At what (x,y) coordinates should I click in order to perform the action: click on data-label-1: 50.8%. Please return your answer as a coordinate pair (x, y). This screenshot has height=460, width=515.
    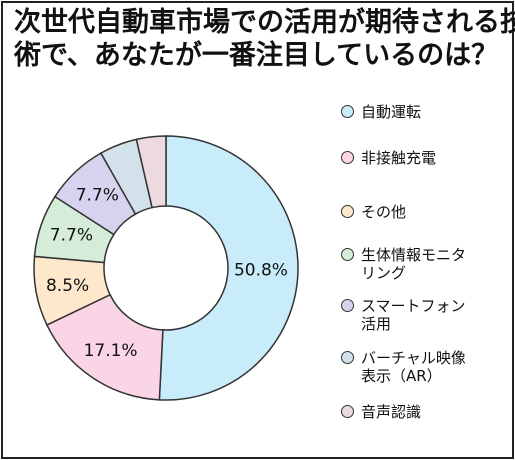
    Looking at the image, I should click on (261, 270).